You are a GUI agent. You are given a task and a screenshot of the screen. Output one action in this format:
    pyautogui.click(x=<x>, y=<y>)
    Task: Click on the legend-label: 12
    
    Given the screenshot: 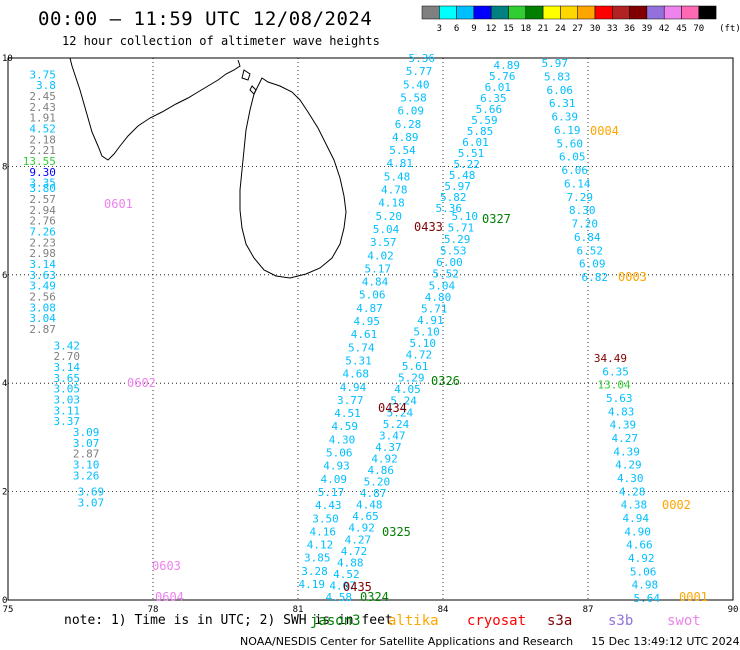 What is the action you would take?
    pyautogui.click(x=491, y=29)
    